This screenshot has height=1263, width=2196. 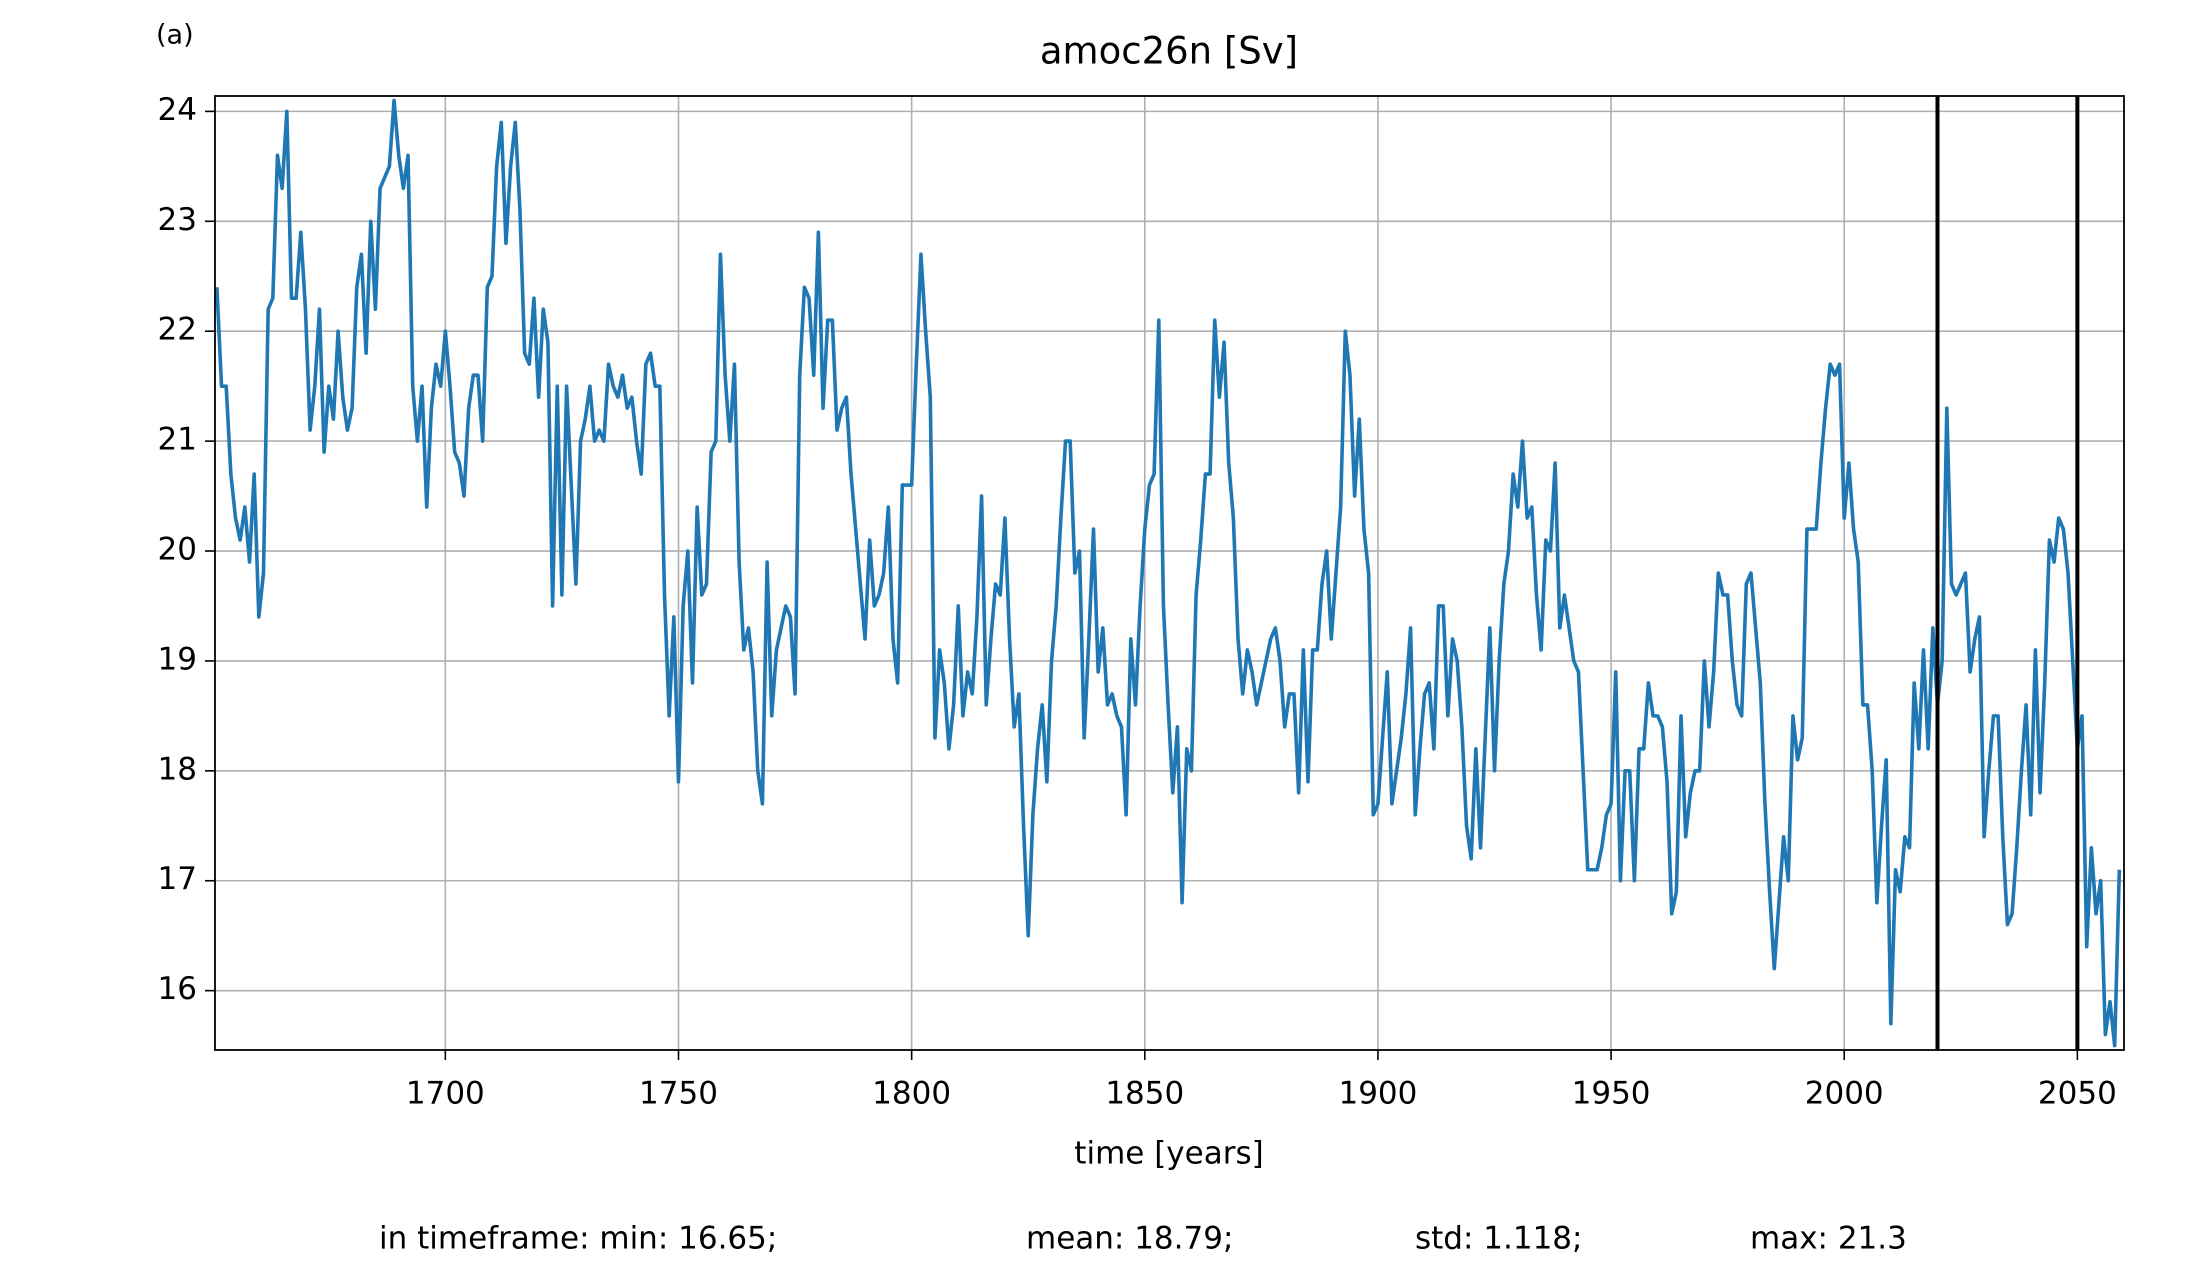 What do you see at coordinates (1377, 1094) in the screenshot?
I see `x-tick-label: 1900` at bounding box center [1377, 1094].